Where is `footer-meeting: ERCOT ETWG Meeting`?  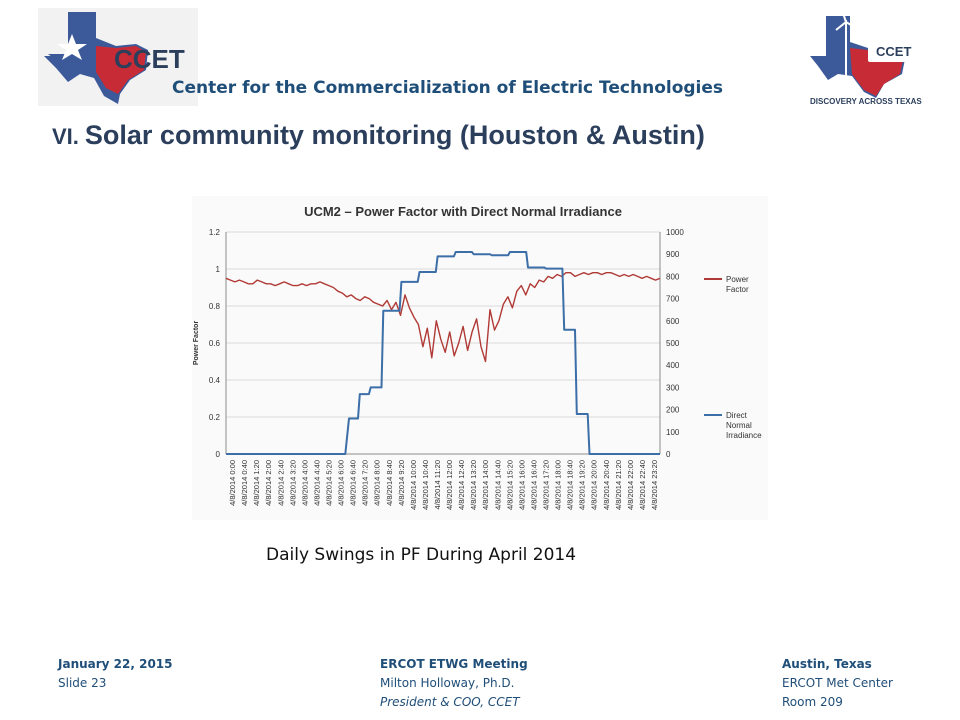
footer-meeting: ERCOT ETWG Meeting is located at coordinates (454, 664).